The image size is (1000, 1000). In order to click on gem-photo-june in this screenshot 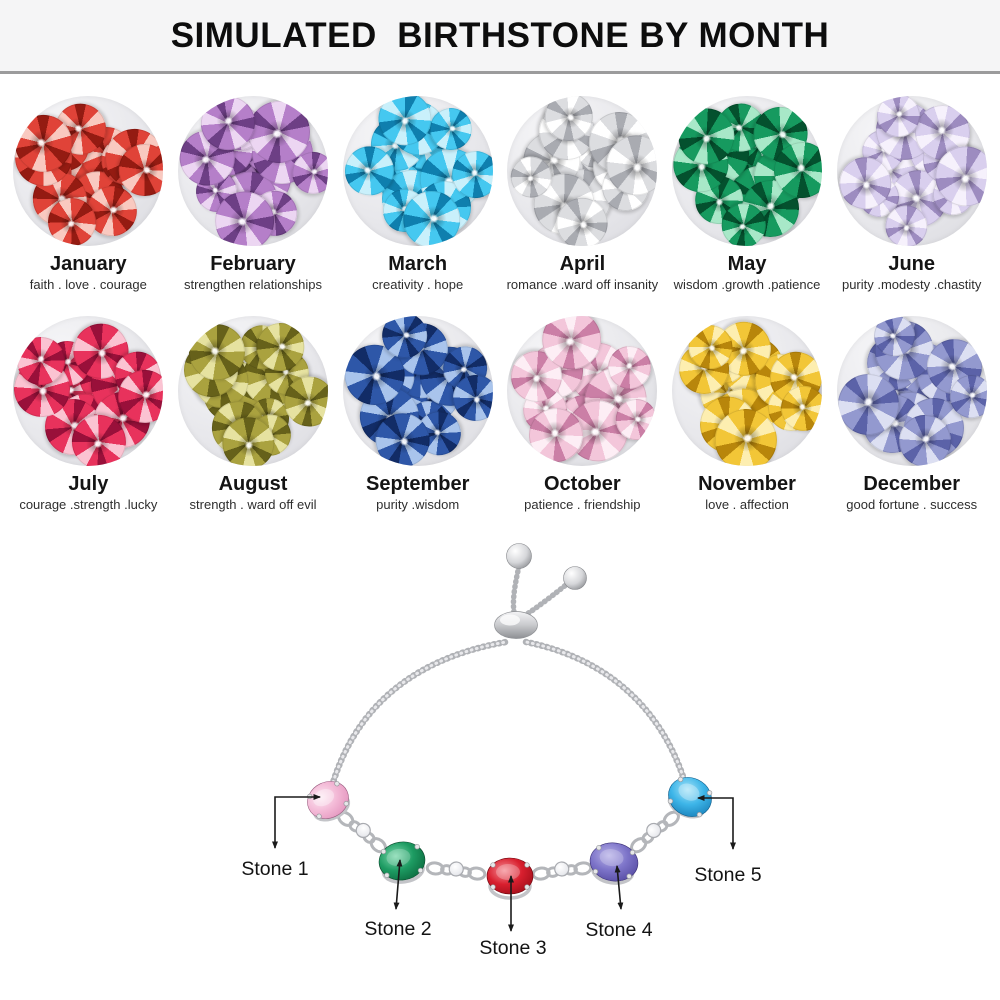, I will do `click(911, 171)`.